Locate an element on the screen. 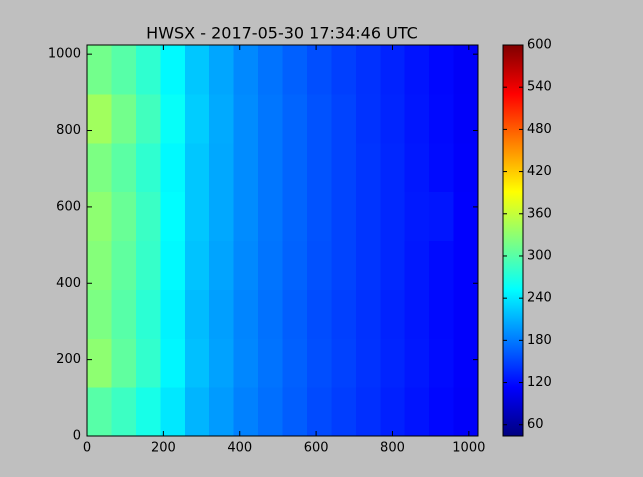  y-tick-label: 0 is located at coordinates (77, 436).